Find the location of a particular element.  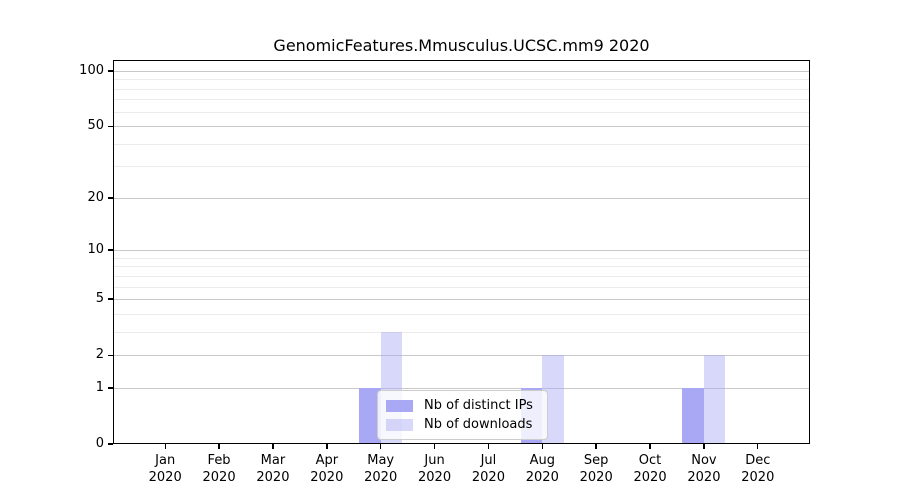

x-tick-label-Apr: Apr 2020 is located at coordinates (327, 469).